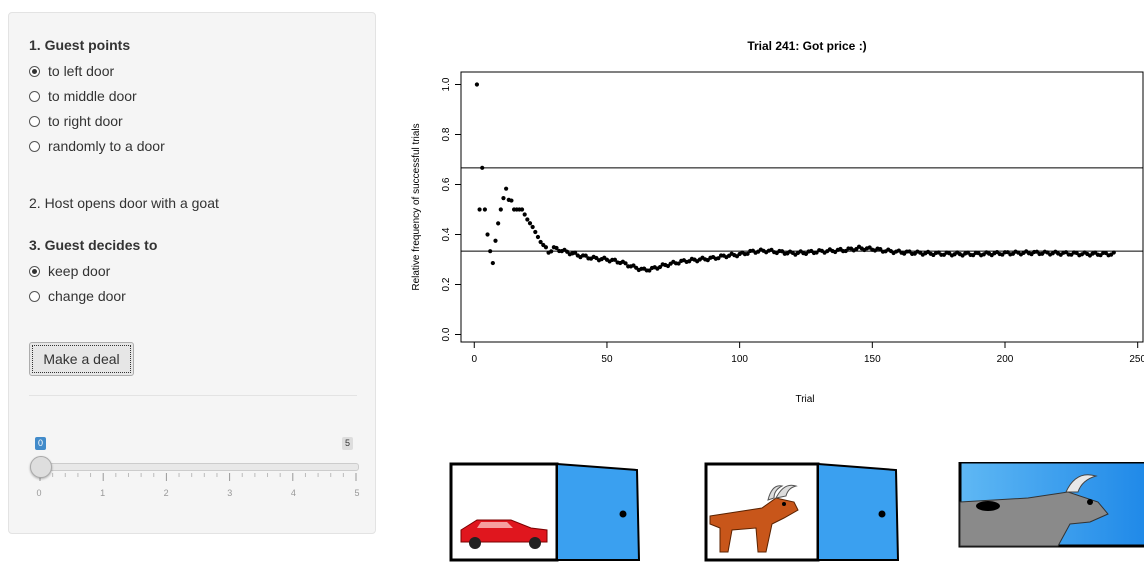  Describe the element at coordinates (87, 296) in the screenshot. I see `radio-label: change door` at that location.